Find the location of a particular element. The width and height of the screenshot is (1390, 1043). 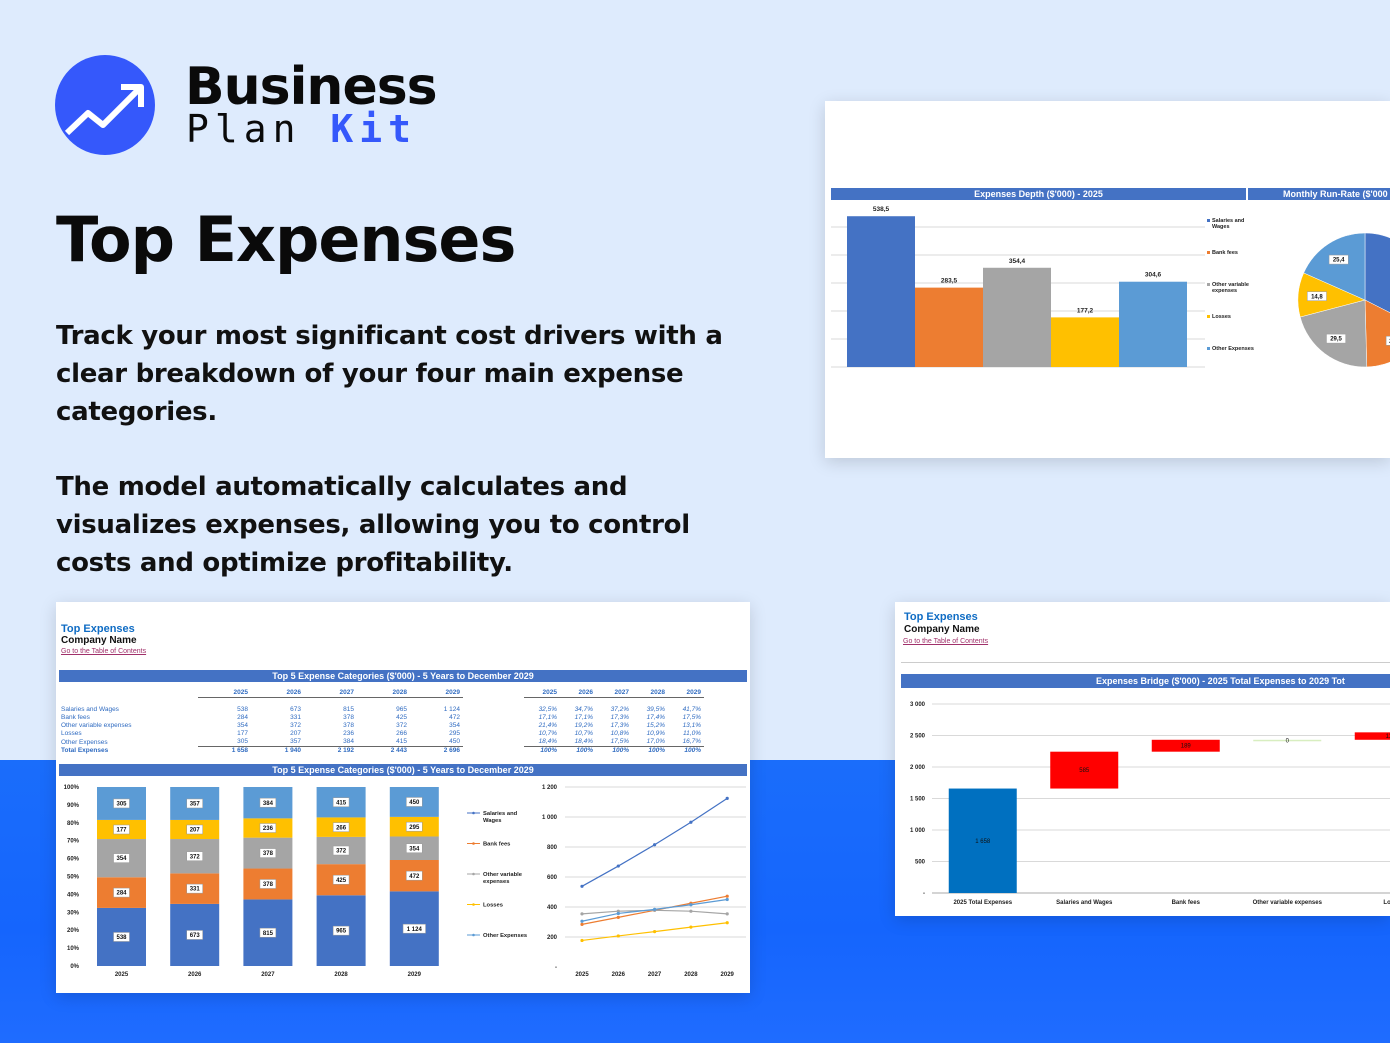

legend-label: expenses is located at coordinates (1224, 291).